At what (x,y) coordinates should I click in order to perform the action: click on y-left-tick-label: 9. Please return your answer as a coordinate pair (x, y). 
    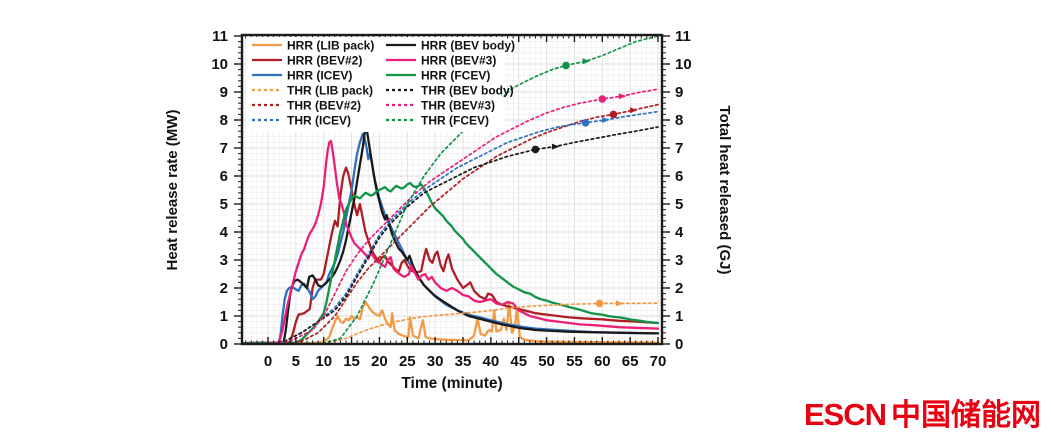
    Looking at the image, I should click on (224, 92).